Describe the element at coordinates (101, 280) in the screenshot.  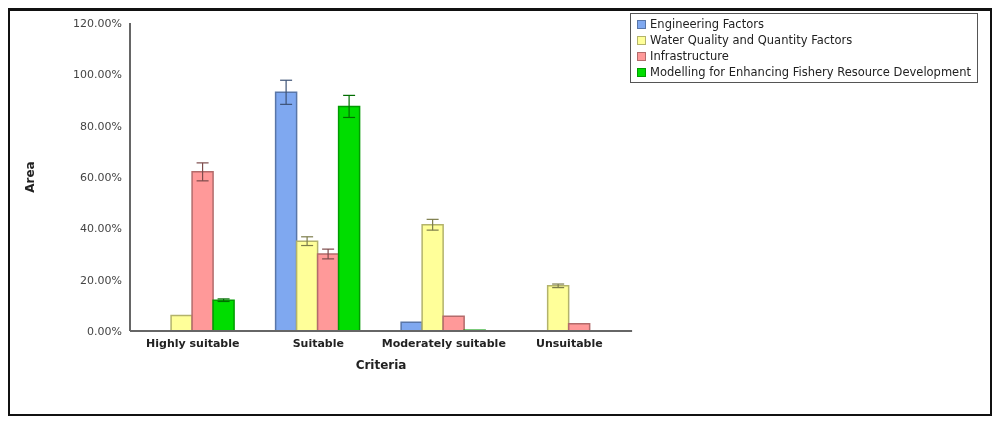
I see `y-tick-label: 20.00%` at that location.